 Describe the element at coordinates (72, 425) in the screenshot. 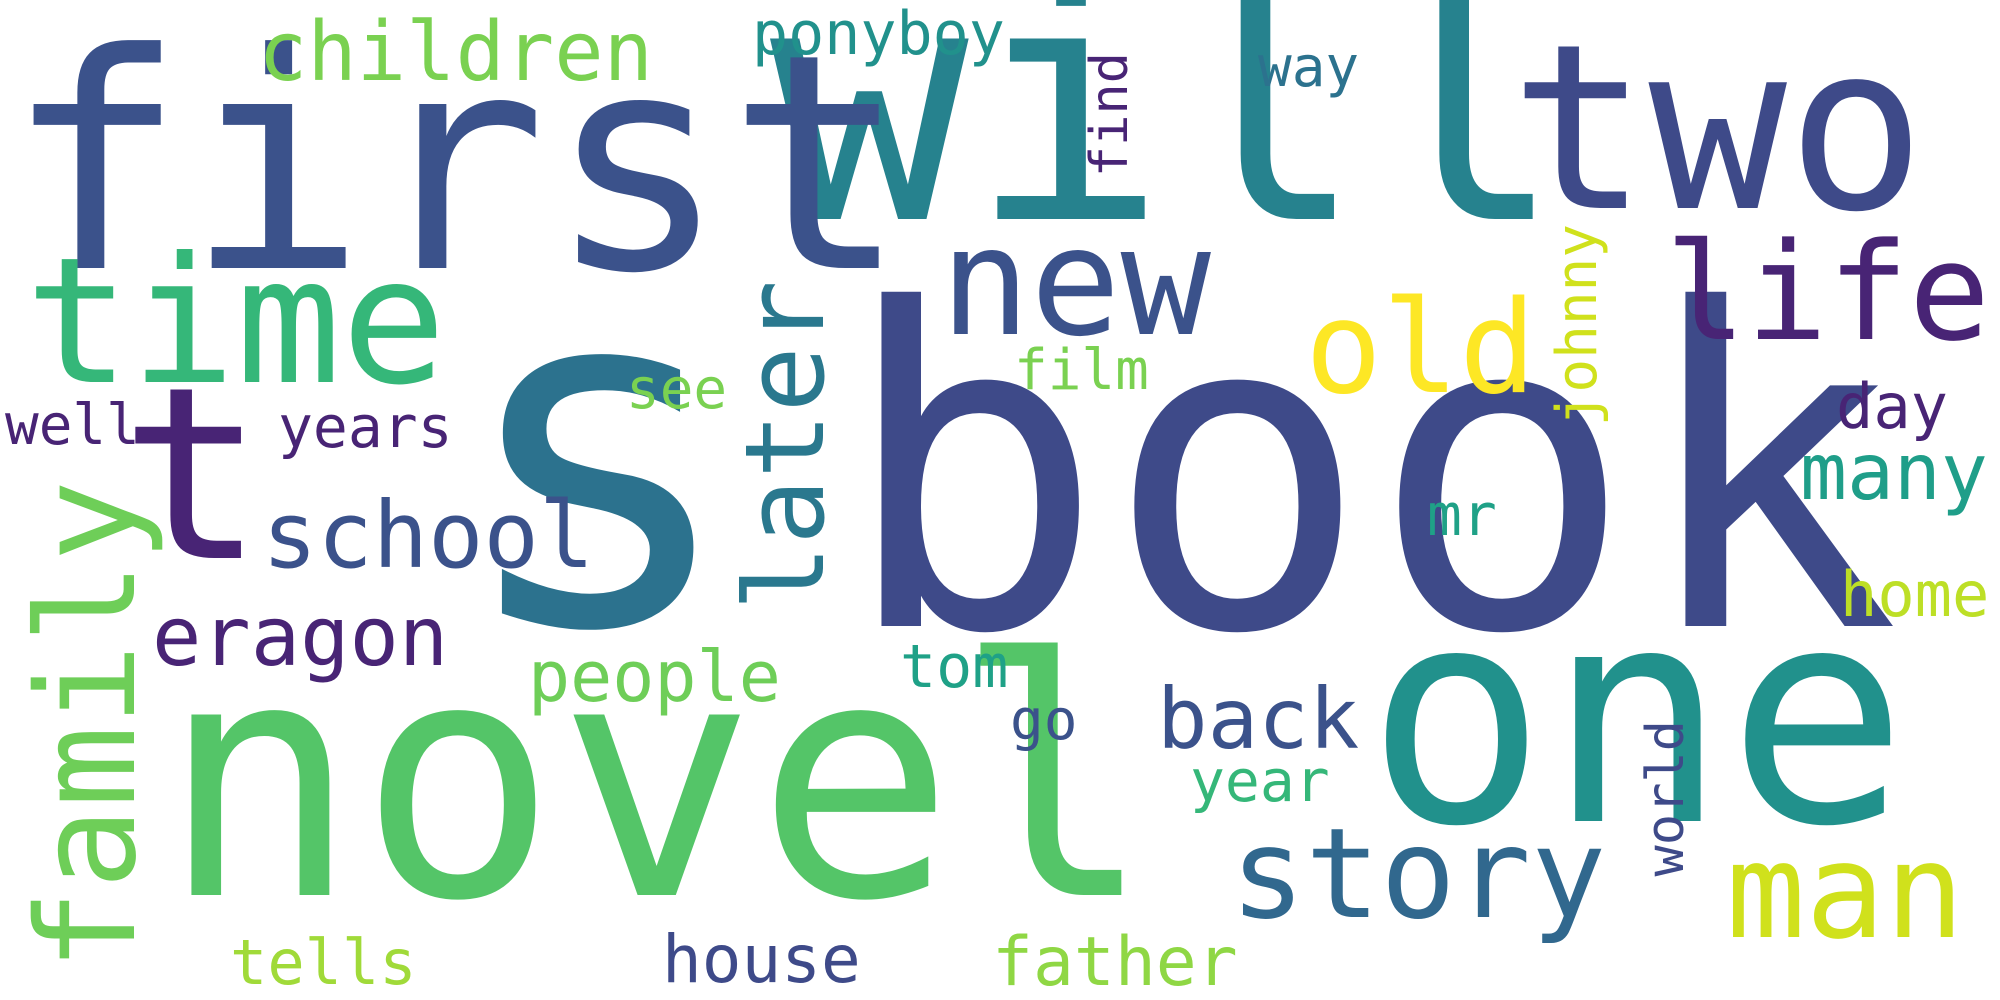

I see `word-well: well` at that location.